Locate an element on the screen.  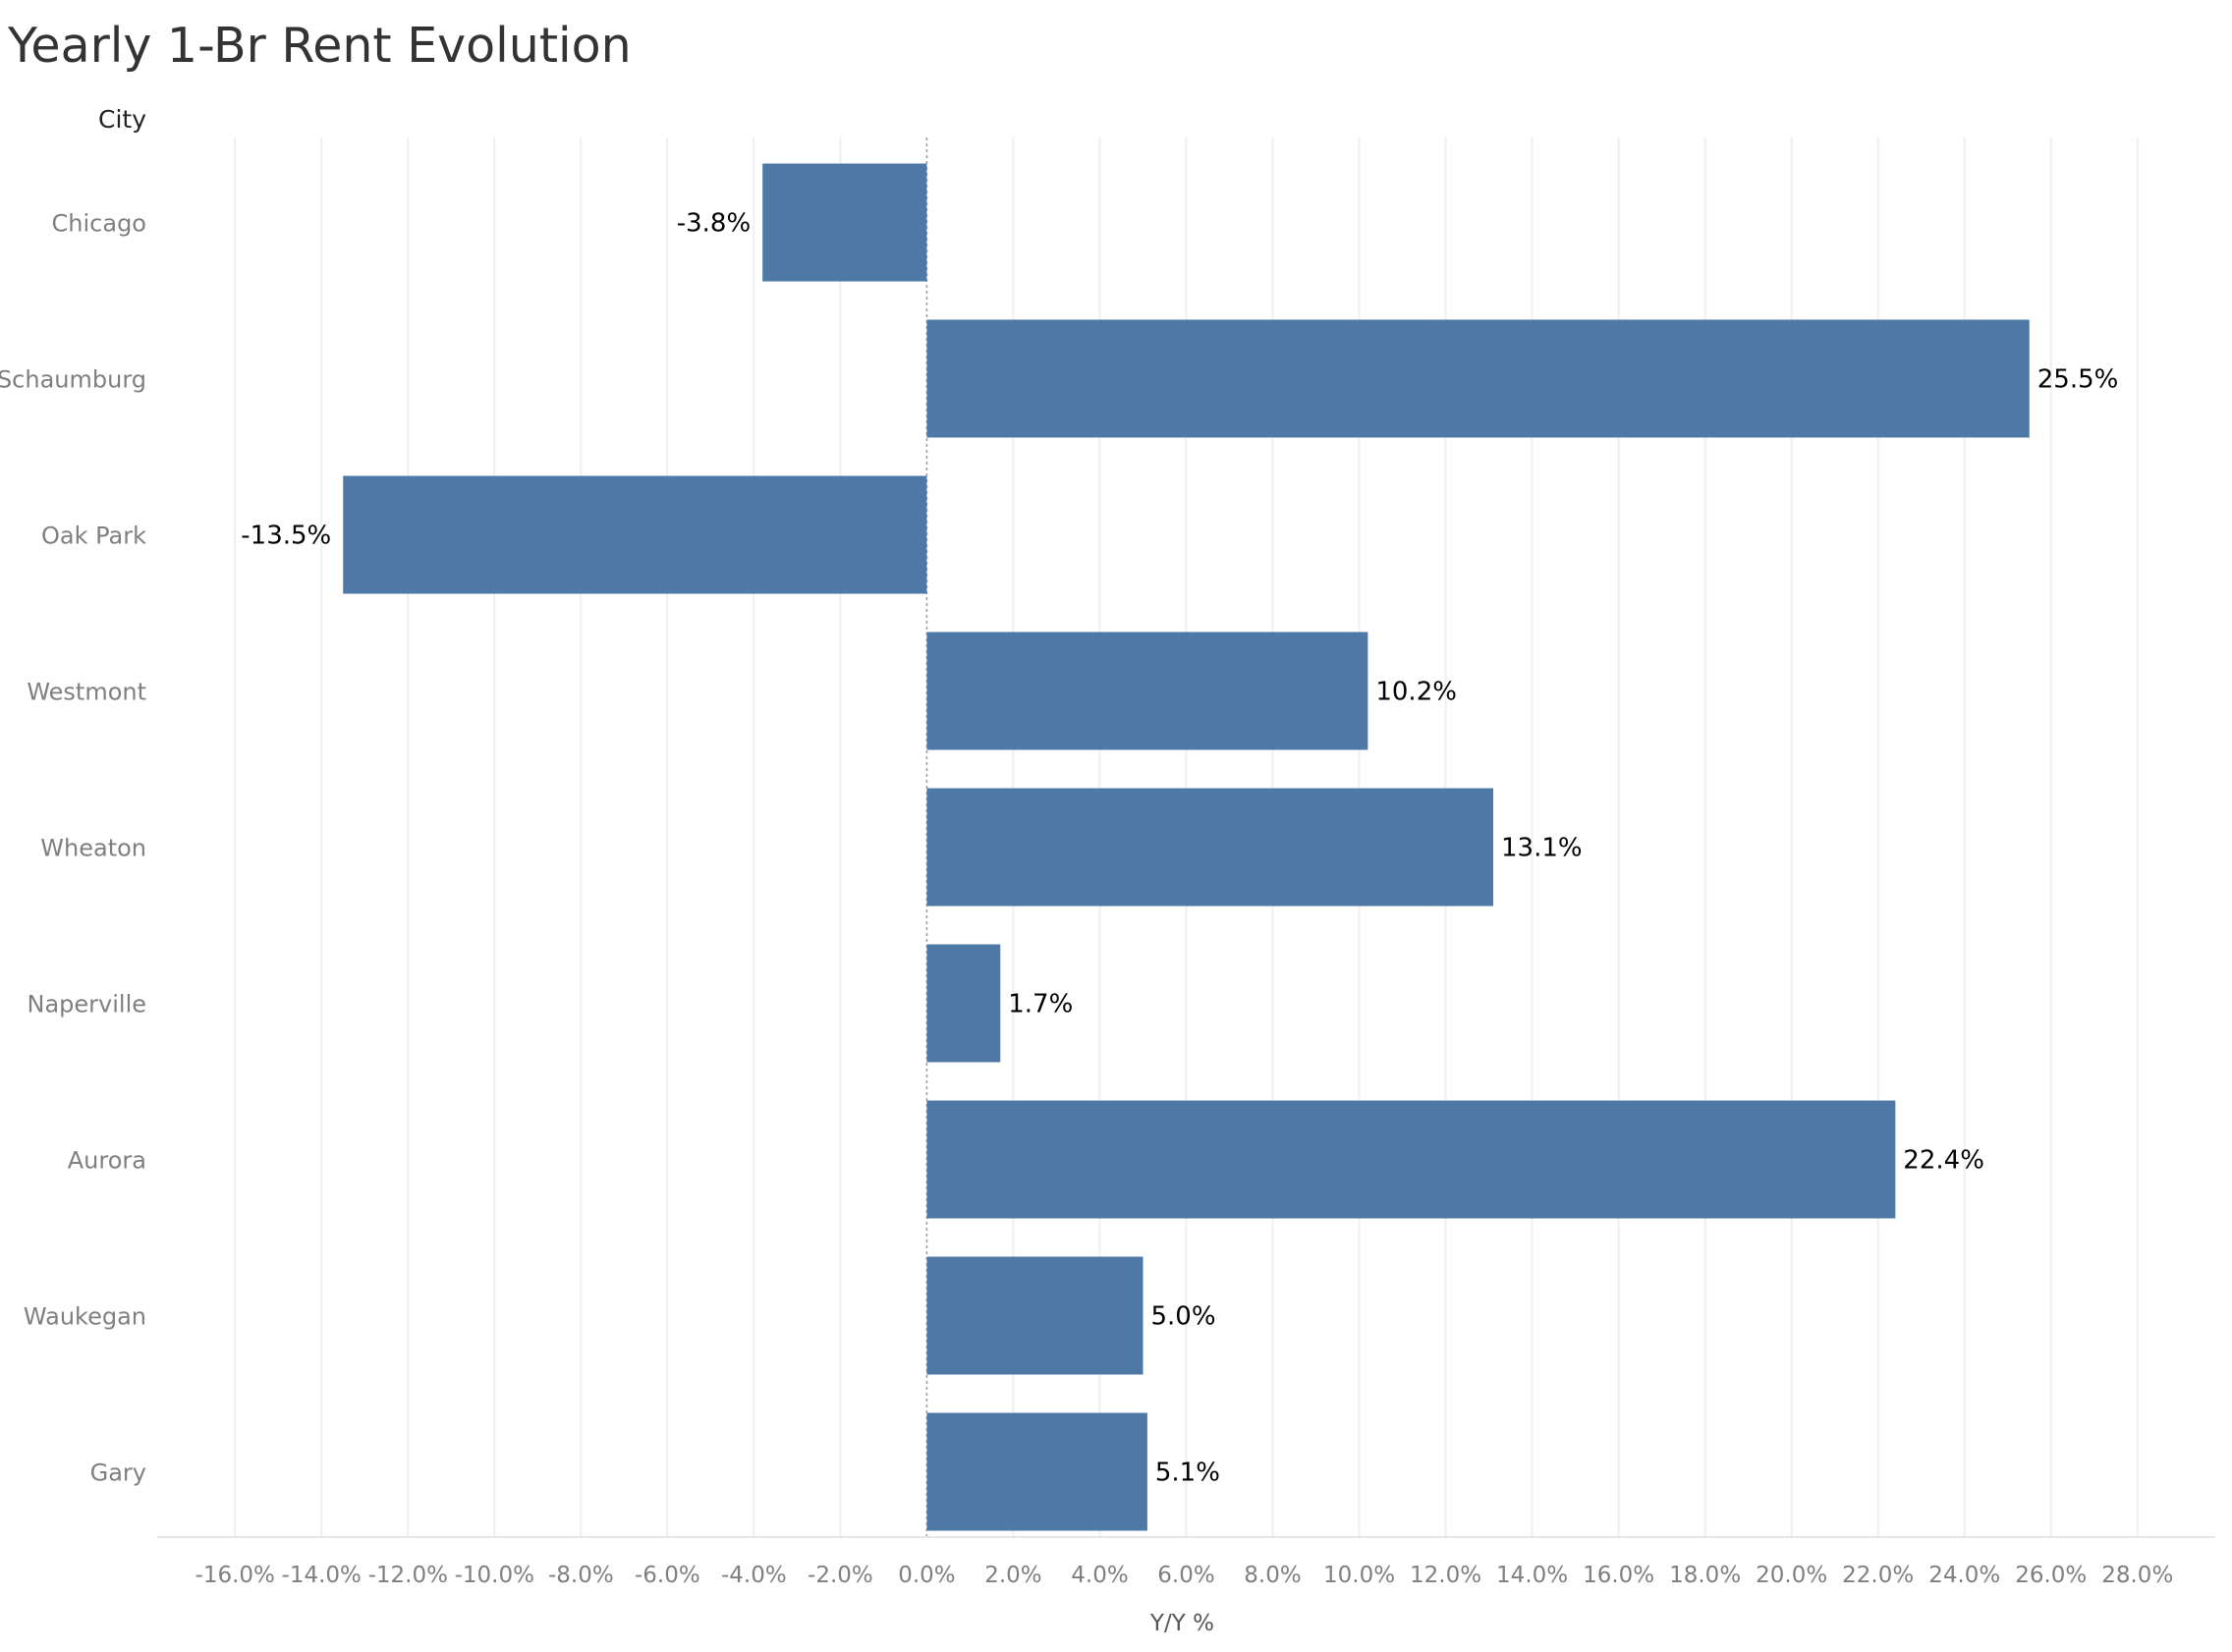
x-tick-label: -12.0% is located at coordinates (408, 1575).